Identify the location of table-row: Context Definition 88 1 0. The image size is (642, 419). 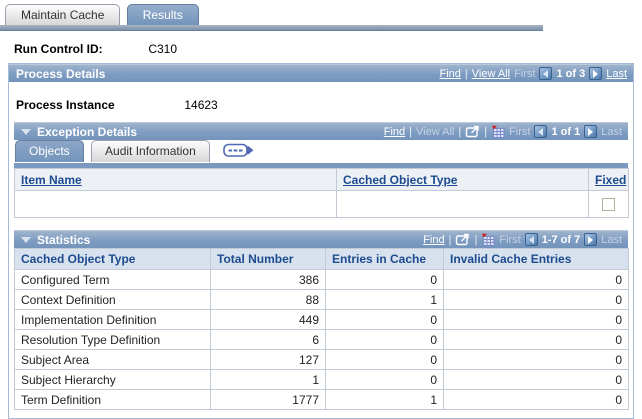
(321, 299).